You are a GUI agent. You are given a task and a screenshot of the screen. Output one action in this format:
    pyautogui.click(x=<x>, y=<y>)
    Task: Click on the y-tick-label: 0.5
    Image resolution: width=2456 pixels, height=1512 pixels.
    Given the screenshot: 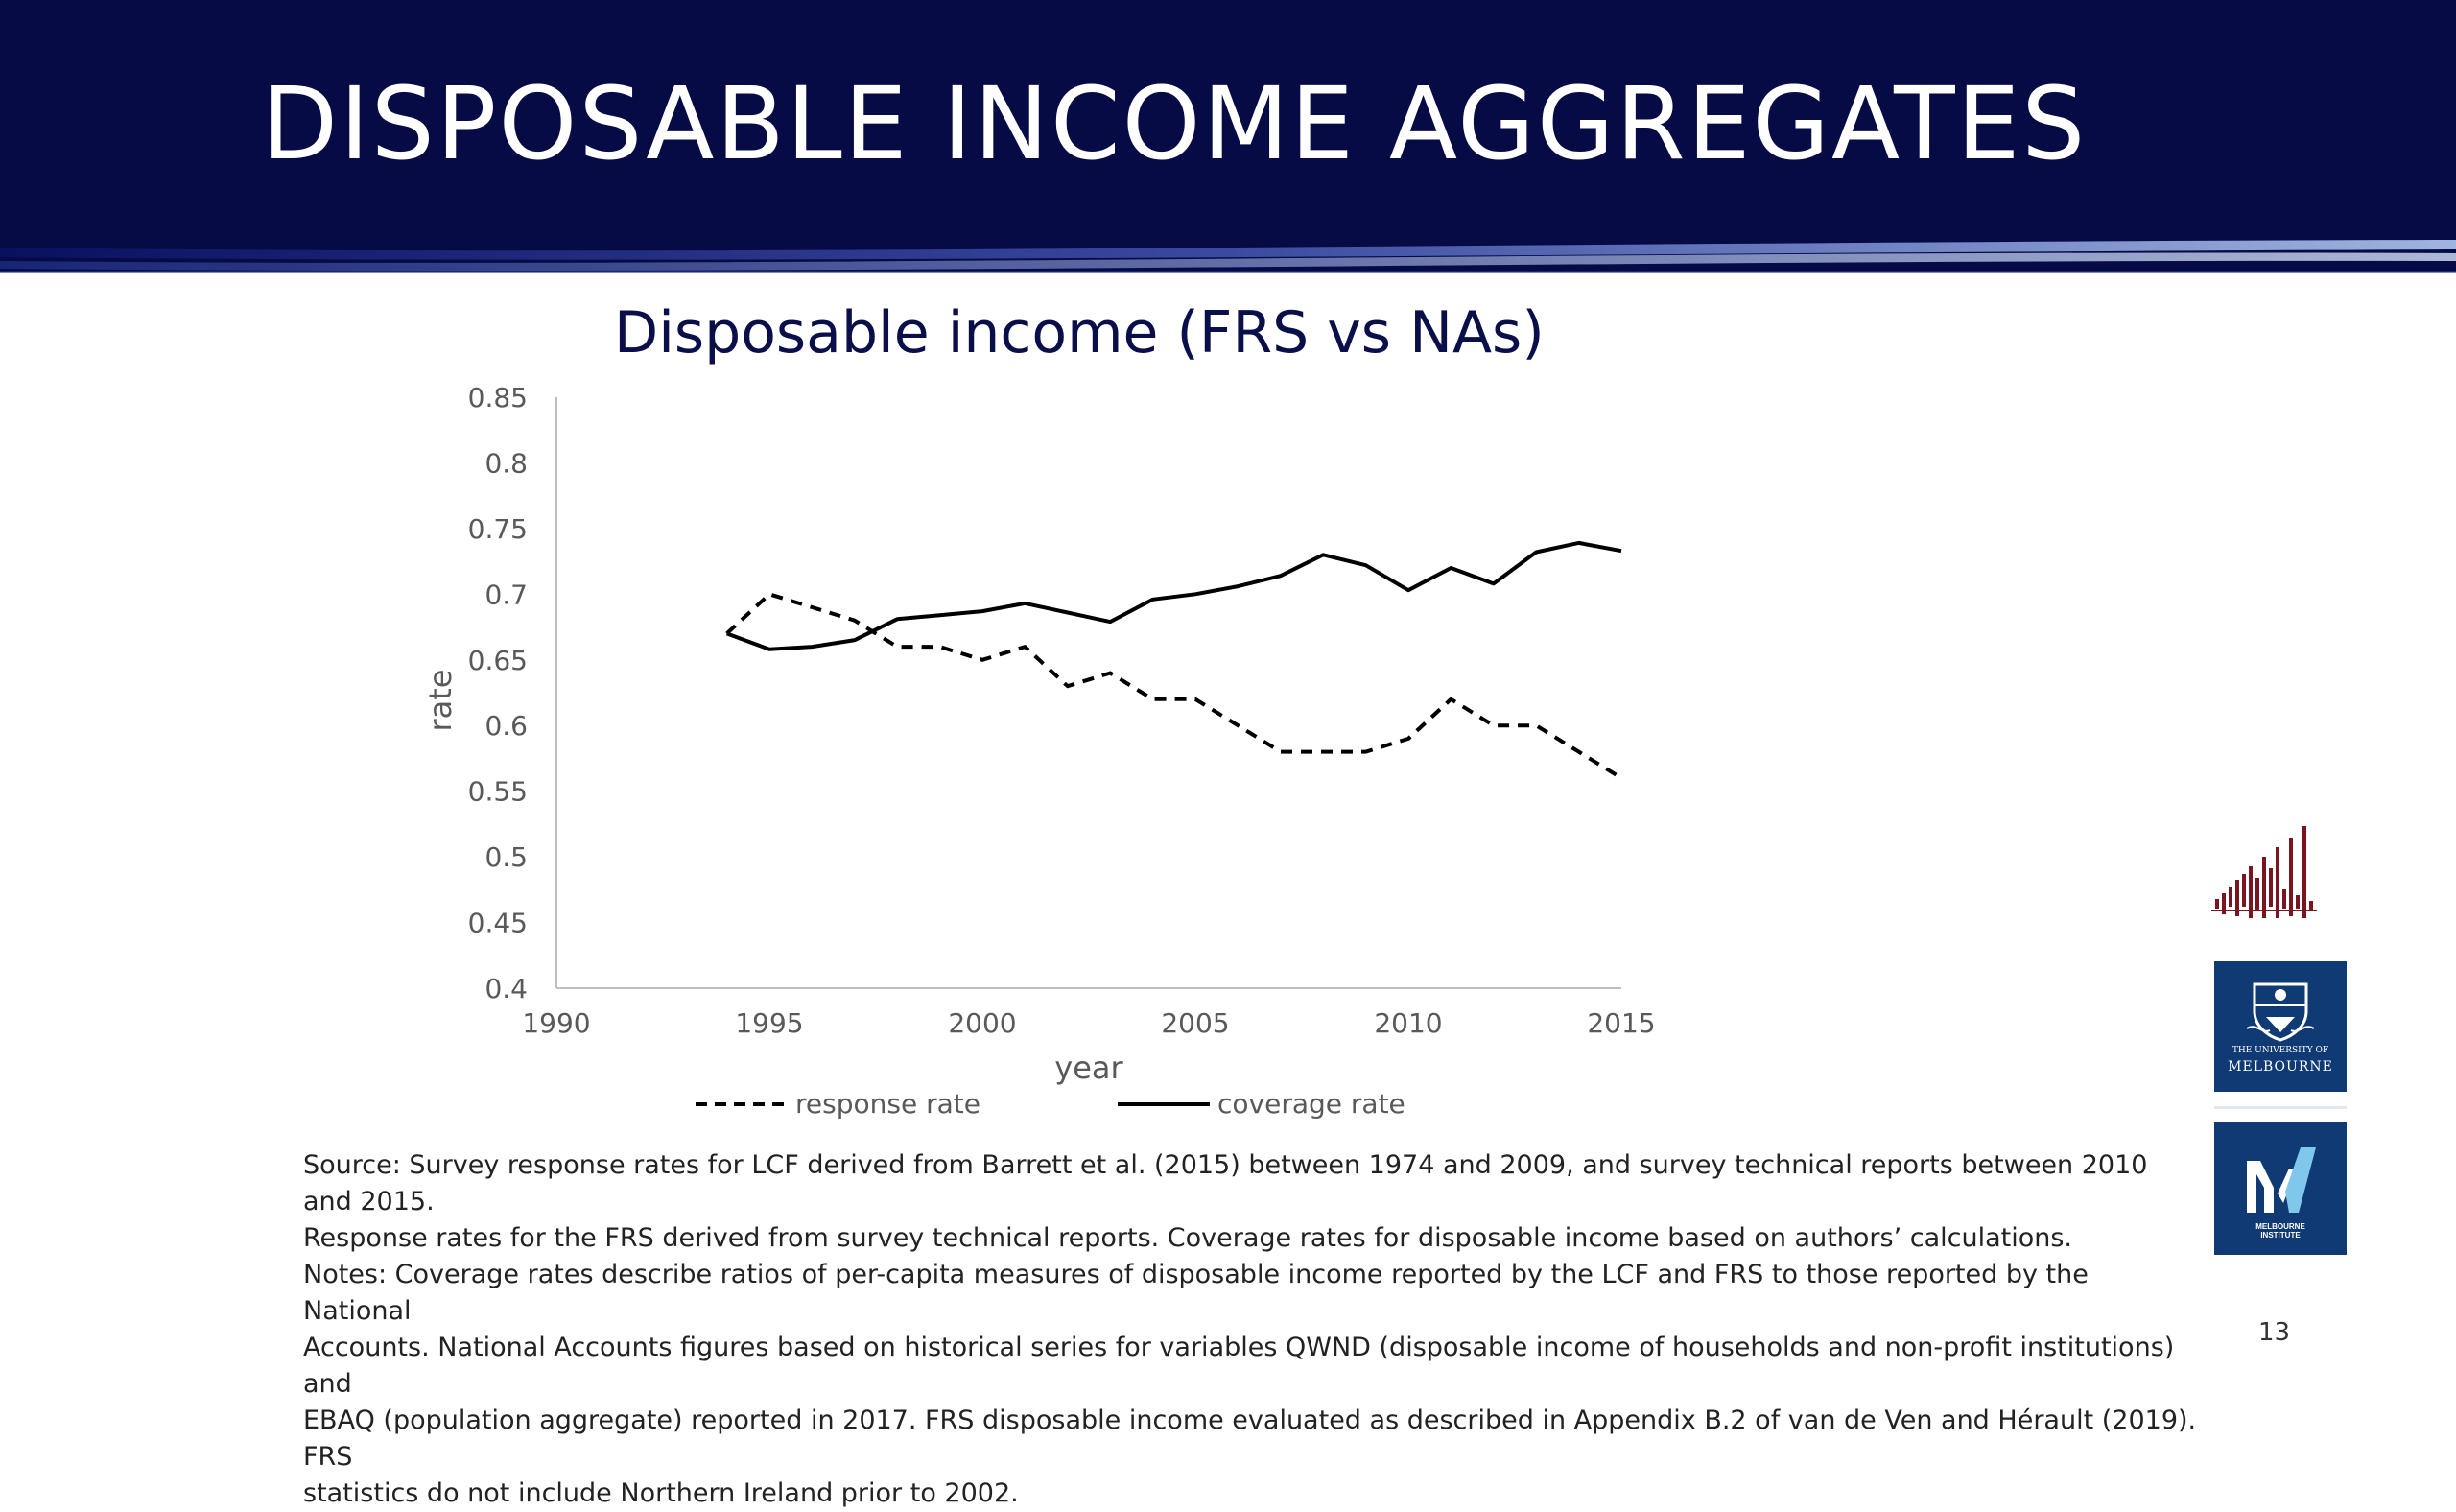 What is the action you would take?
    pyautogui.click(x=506, y=857)
    